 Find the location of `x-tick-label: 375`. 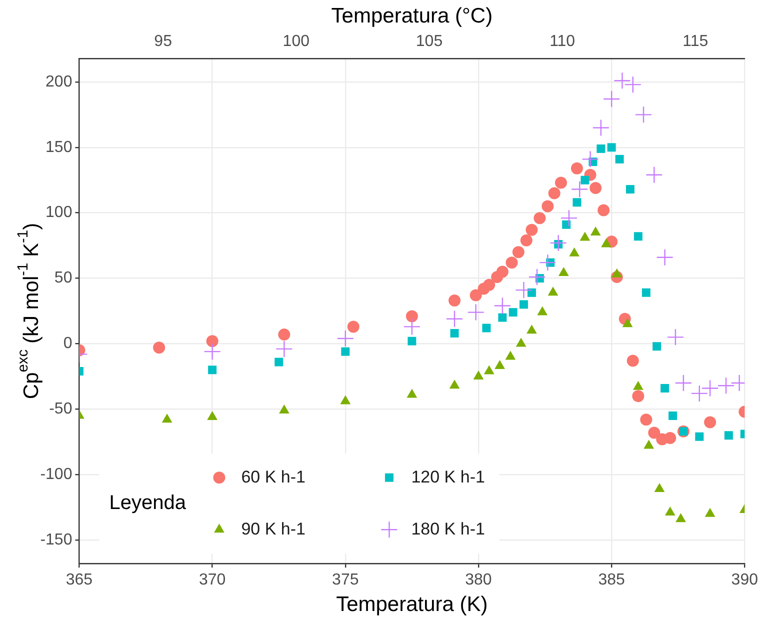

x-tick-label: 375 is located at coordinates (345, 580).